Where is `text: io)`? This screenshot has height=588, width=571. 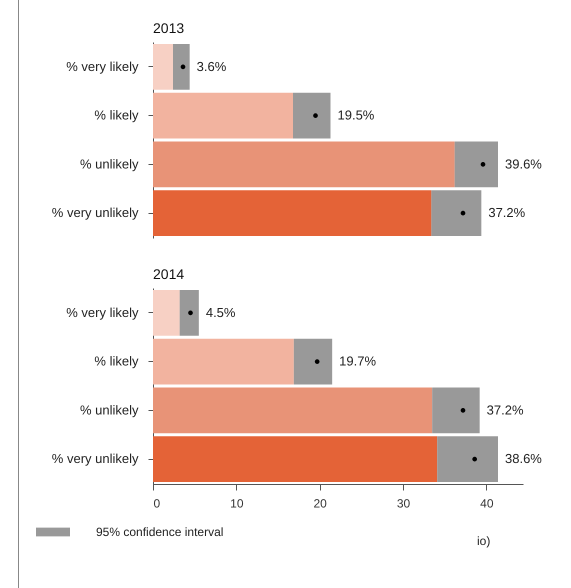 text: io) is located at coordinates (483, 541).